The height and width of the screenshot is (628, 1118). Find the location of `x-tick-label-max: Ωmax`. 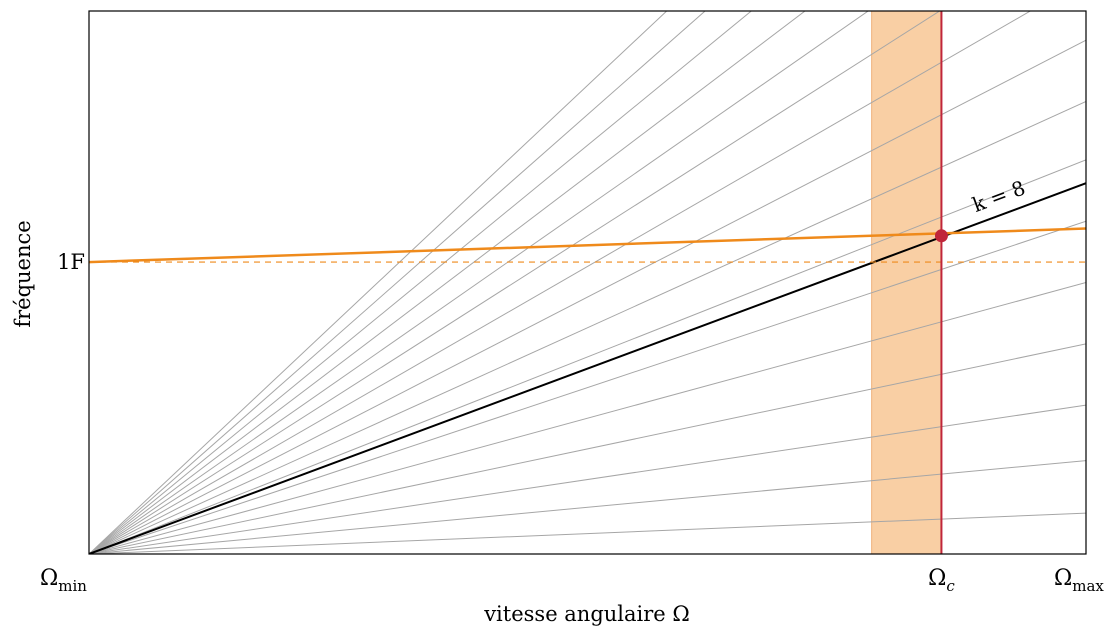

x-tick-label-max: Ωmax is located at coordinates (1079, 580).